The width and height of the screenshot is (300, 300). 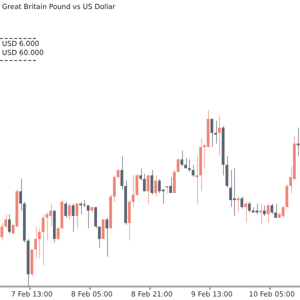 I want to click on candlestick, so click(x=103, y=229).